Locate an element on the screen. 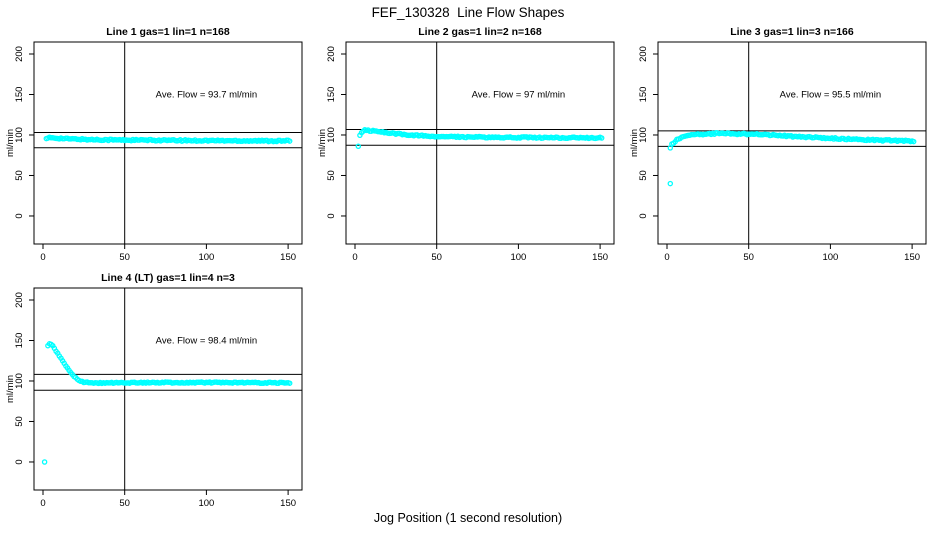  figure-title: FEF_130328 Line Flow Shapes is located at coordinates (468, 12).